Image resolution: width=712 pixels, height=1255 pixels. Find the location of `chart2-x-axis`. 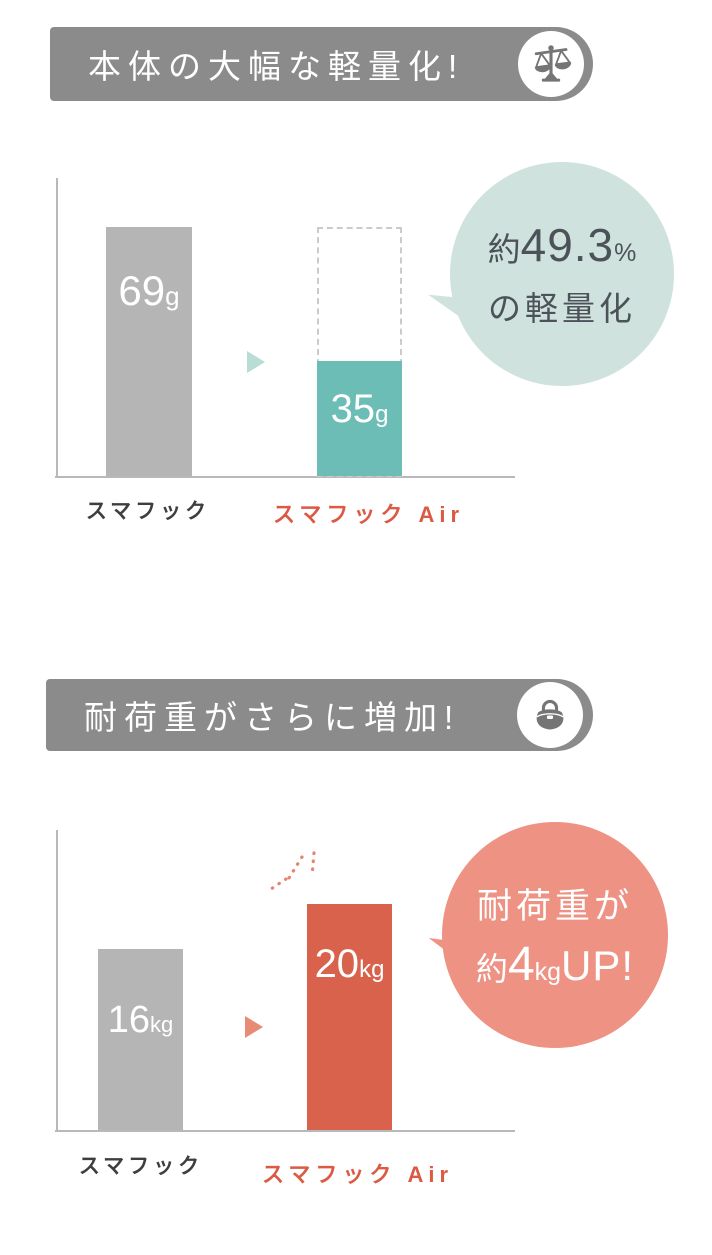

chart2-x-axis is located at coordinates (285, 1131).